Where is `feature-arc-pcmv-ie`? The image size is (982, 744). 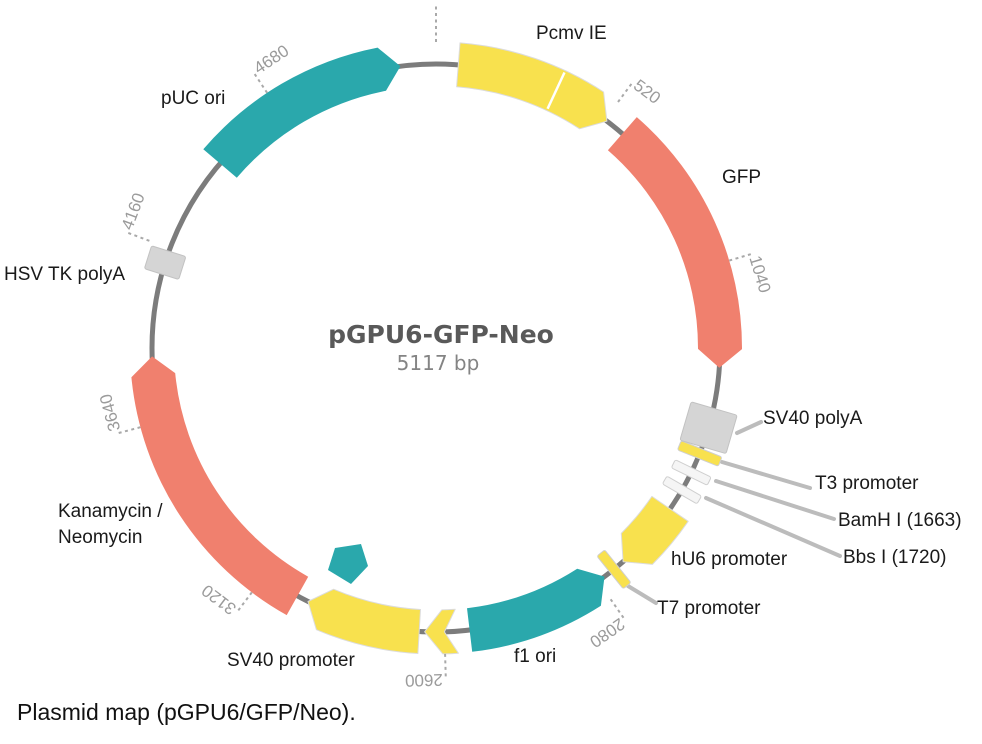
feature-arc-pcmv-ie is located at coordinates (532, 86).